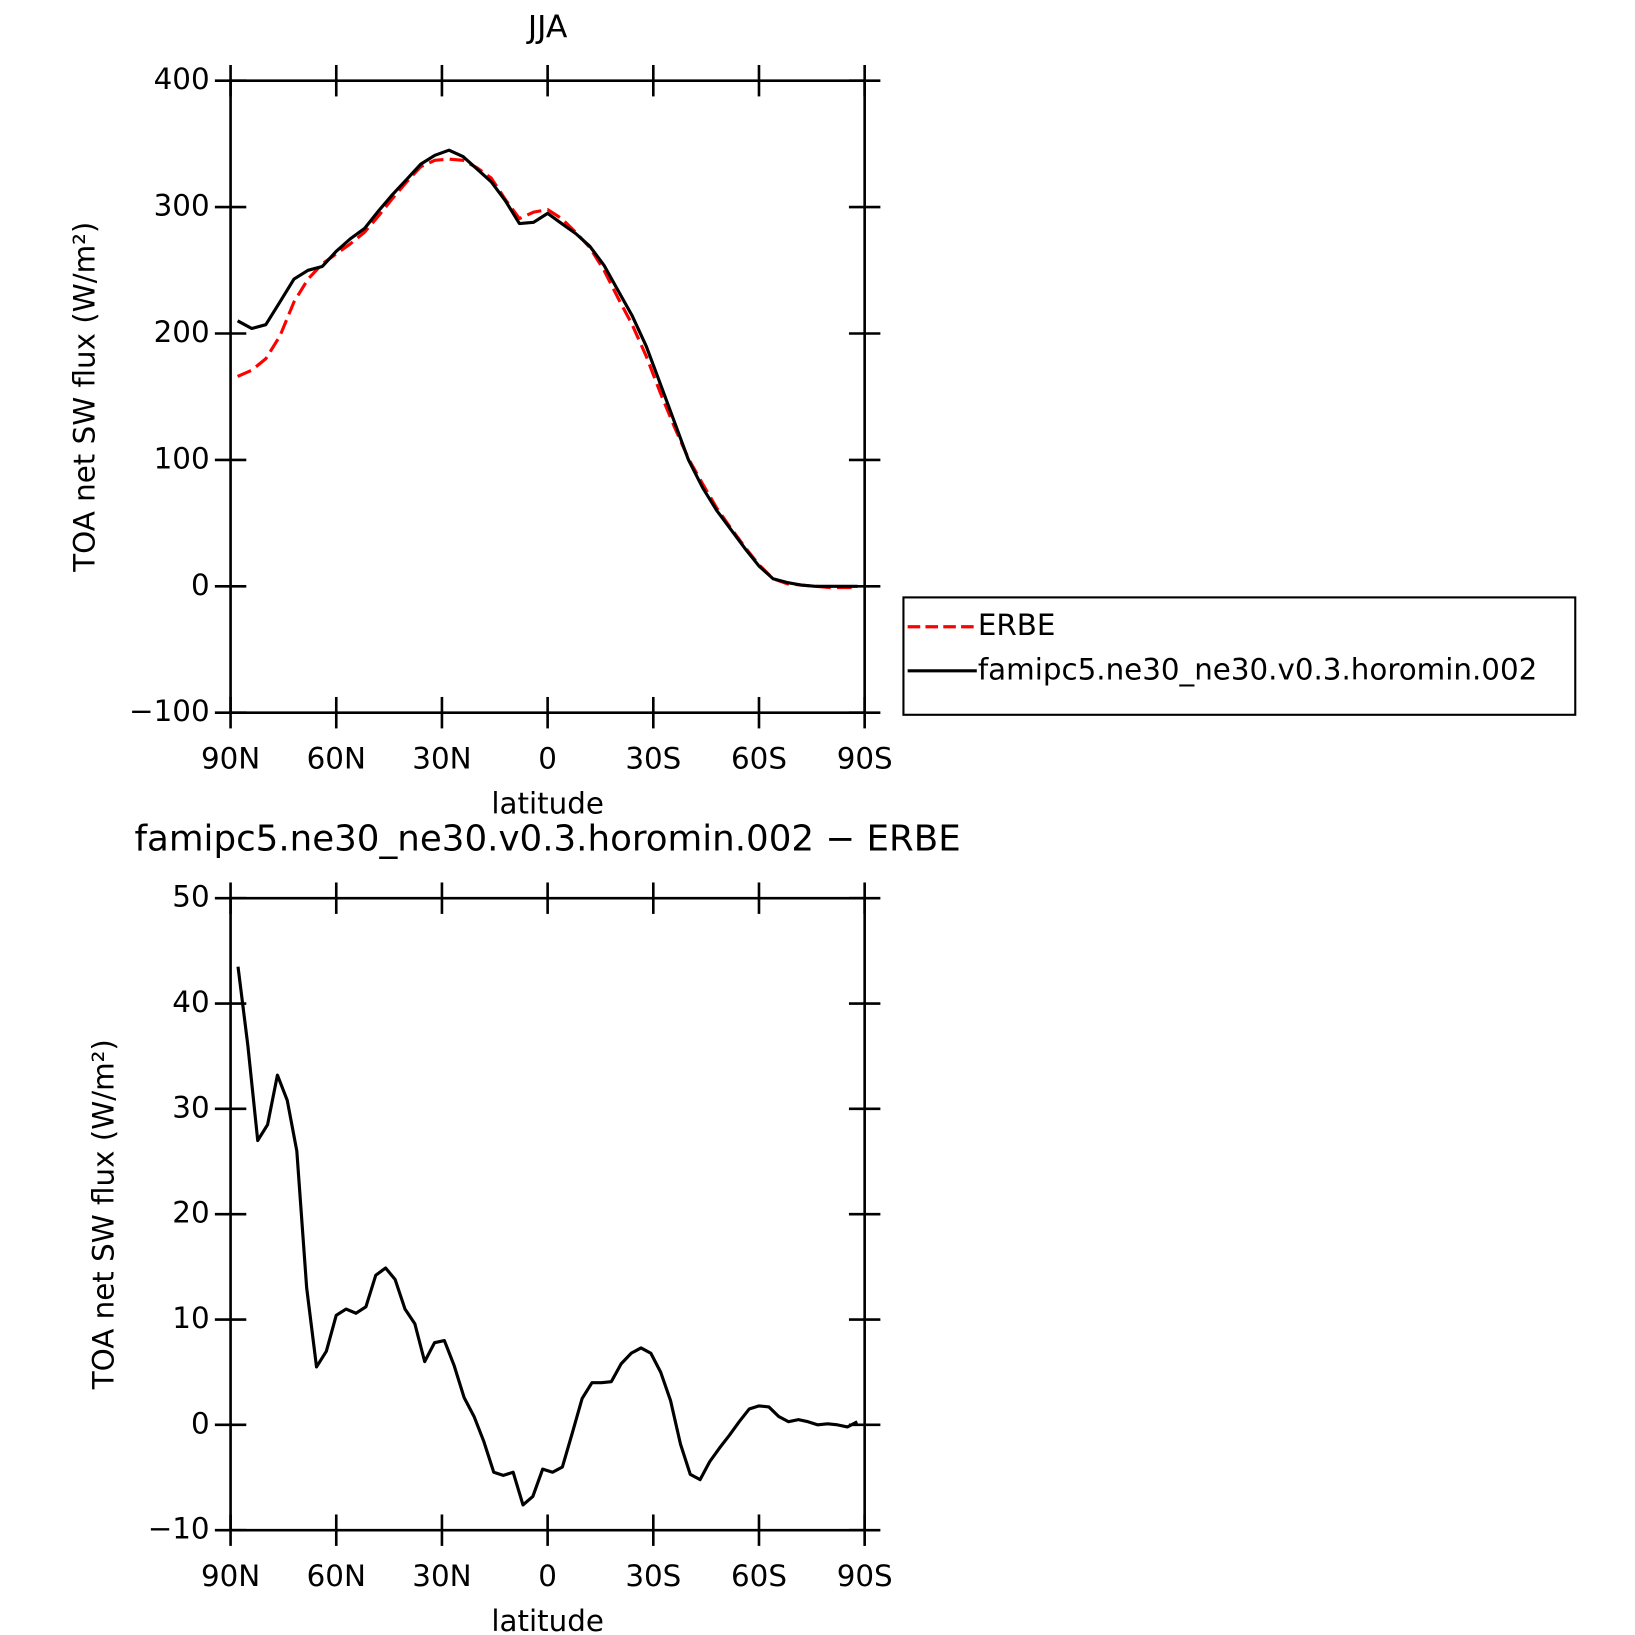  Describe the element at coordinates (169, 711) in the screenshot. I see `y-tick-label: −100` at that location.